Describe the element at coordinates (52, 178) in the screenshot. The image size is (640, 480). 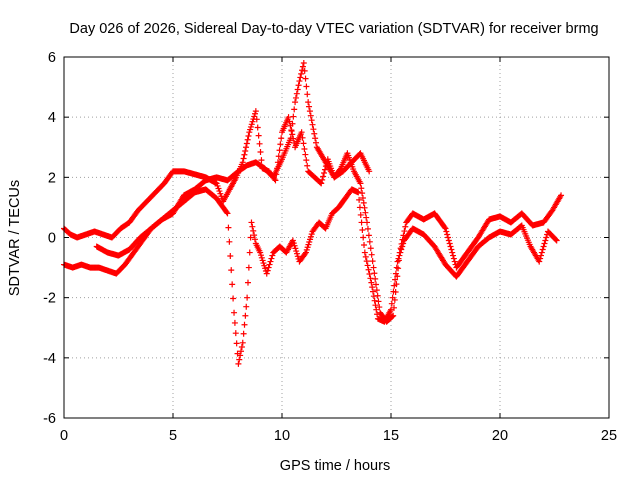
I see `y-tick-label: 2` at that location.